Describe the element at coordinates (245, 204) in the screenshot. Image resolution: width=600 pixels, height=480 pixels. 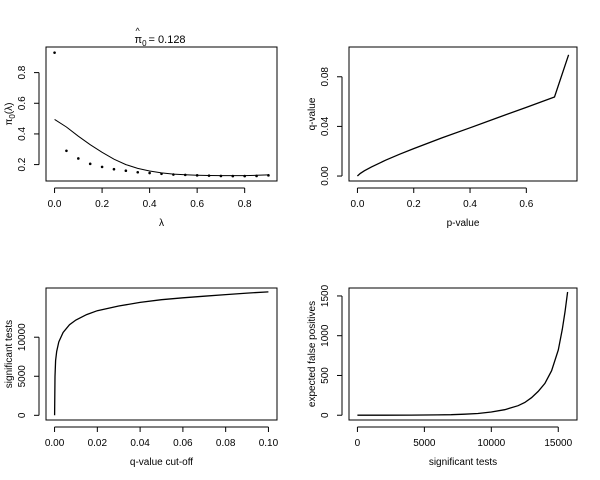
I see `x-tick-label: 0.8` at that location.